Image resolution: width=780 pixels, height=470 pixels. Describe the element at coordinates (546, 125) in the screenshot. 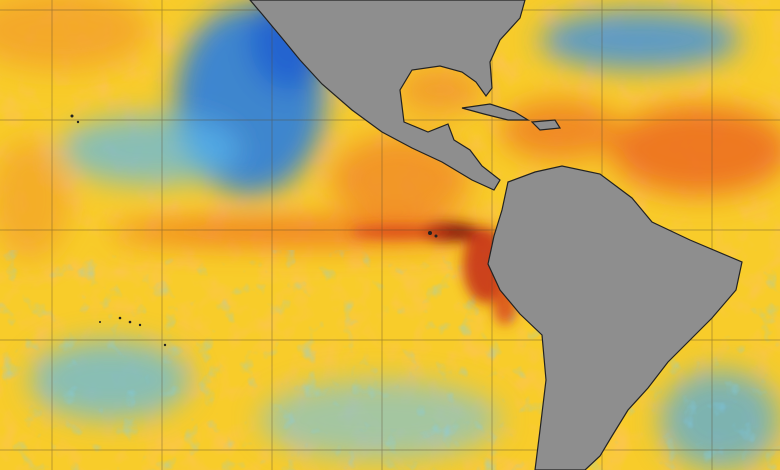

I see `hispaniola` at that location.